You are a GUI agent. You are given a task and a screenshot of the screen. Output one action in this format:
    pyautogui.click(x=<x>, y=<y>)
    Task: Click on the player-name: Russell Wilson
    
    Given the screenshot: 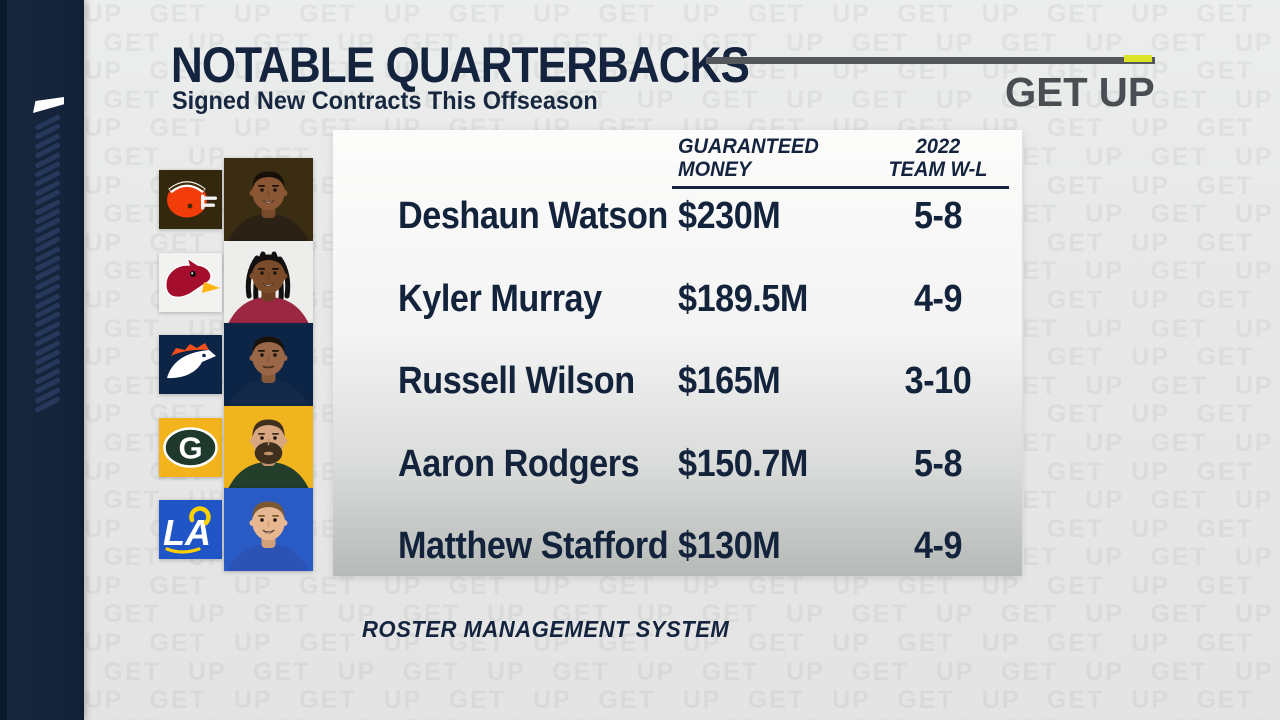 What is the action you would take?
    pyautogui.click(x=516, y=381)
    